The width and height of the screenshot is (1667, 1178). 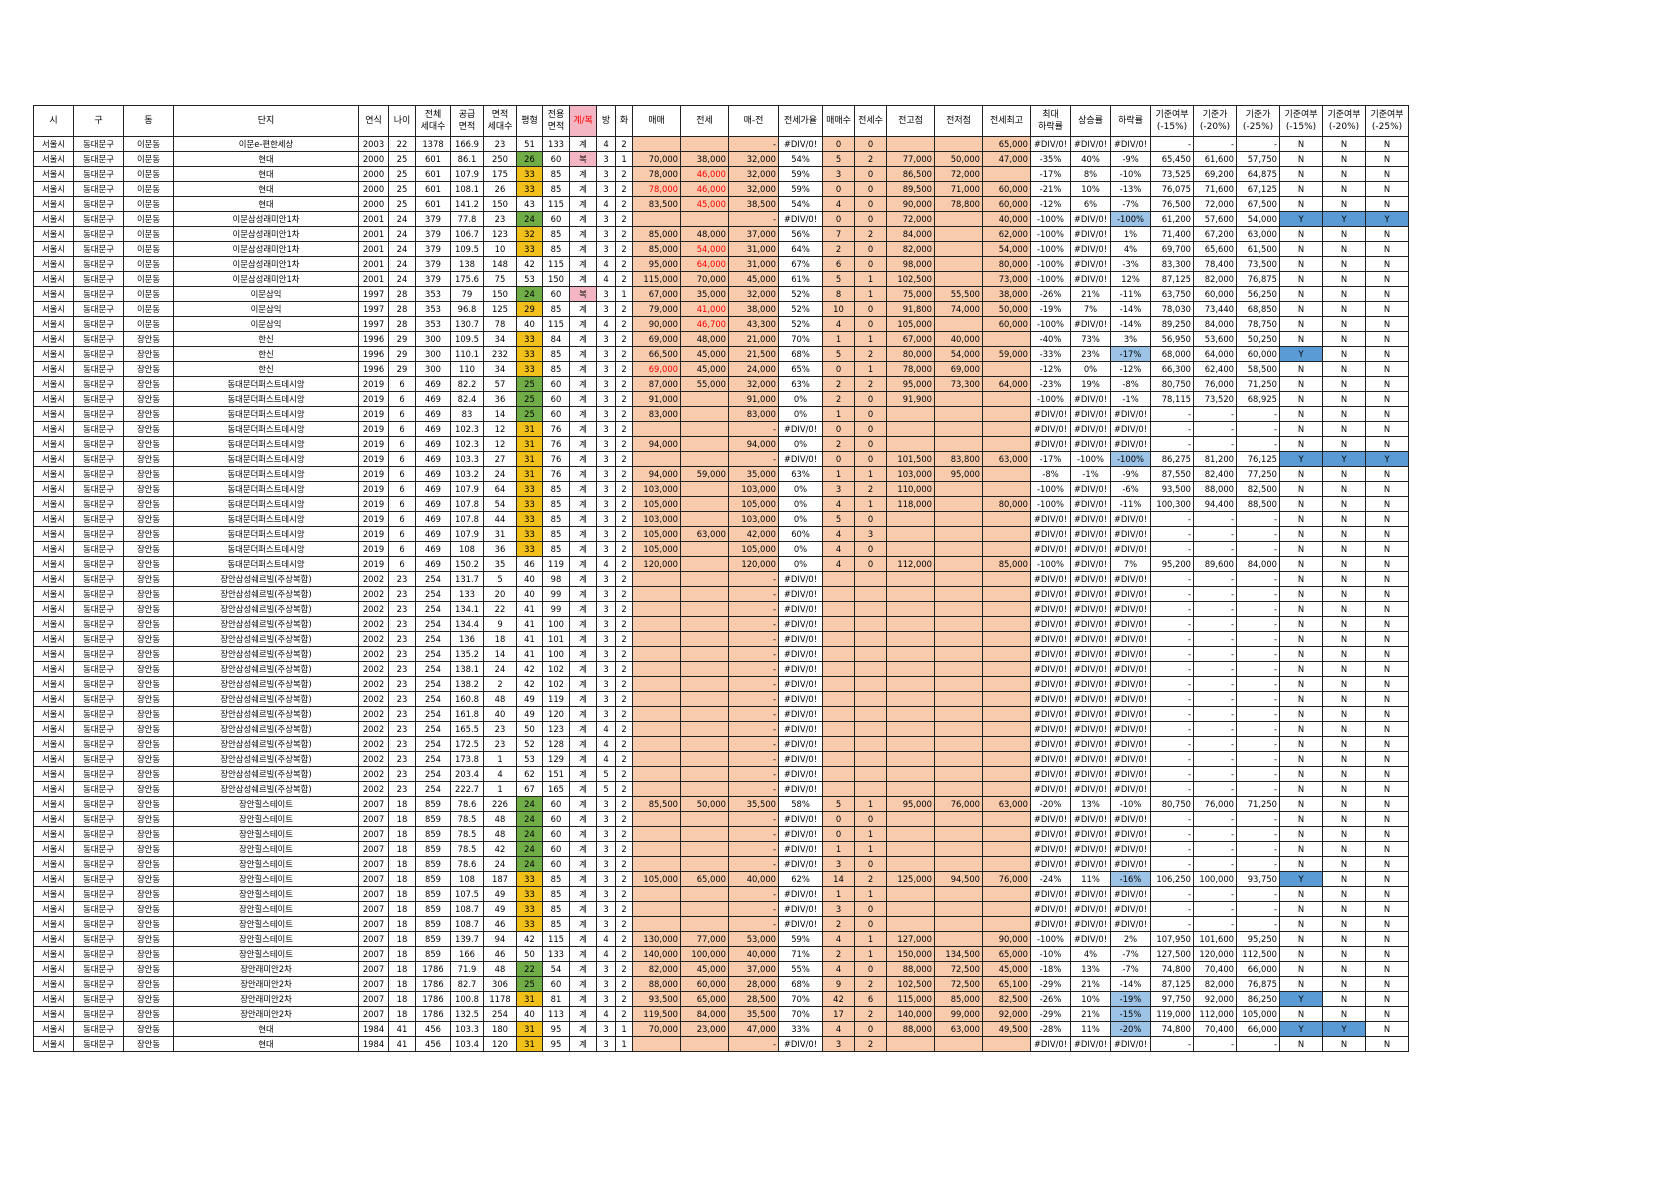 What do you see at coordinates (433, 684) in the screenshot?
I see `table-cell: 254` at bounding box center [433, 684].